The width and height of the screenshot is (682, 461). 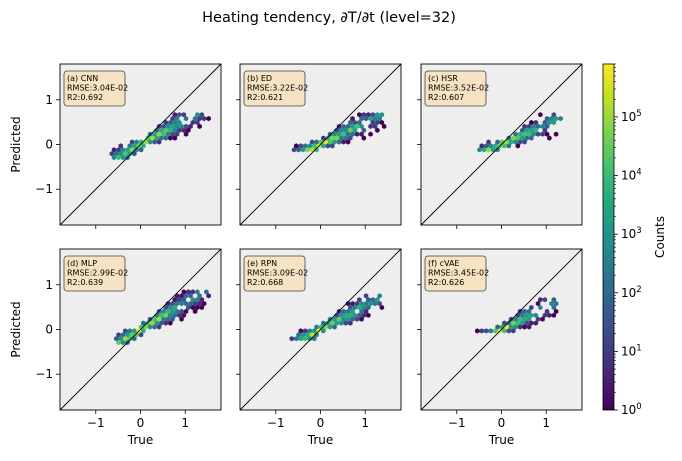 I want to click on rmse-text: RMSE:3.22E-02, so click(x=277, y=88).